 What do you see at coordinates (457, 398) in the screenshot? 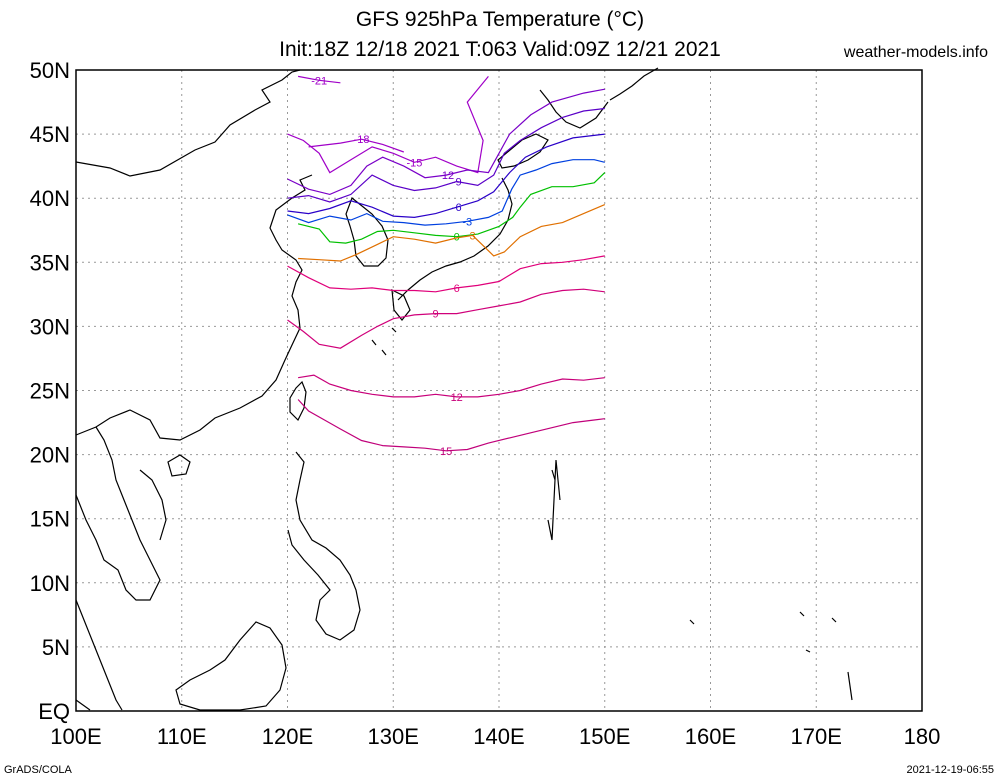
I see `contour-label: 12` at bounding box center [457, 398].